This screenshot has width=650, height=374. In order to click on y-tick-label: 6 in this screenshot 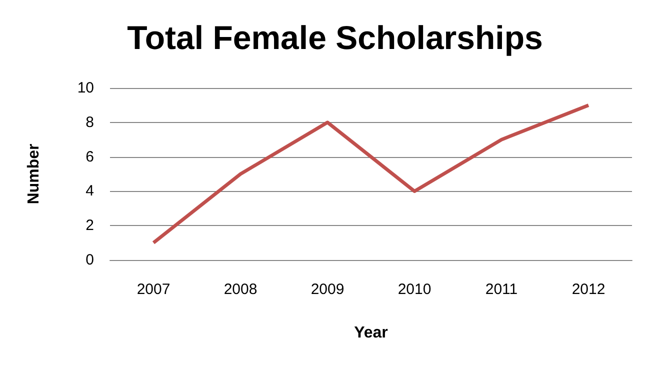, I will do `click(90, 157)`.